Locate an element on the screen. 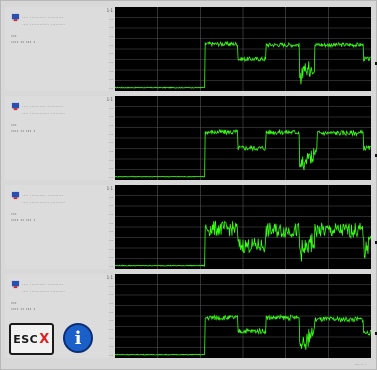 The height and width of the screenshot is (370, 377). info-button: i is located at coordinates (78, 338).